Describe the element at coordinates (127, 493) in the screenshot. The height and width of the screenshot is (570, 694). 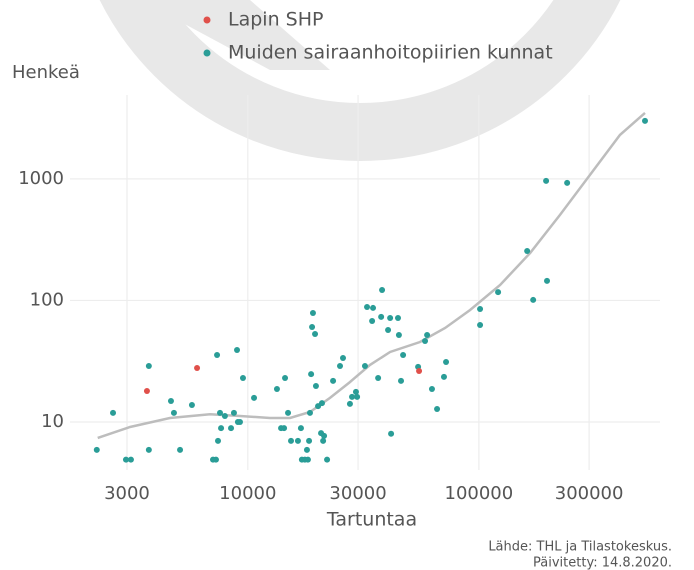
I see `x-tick-label: 3000` at that location.